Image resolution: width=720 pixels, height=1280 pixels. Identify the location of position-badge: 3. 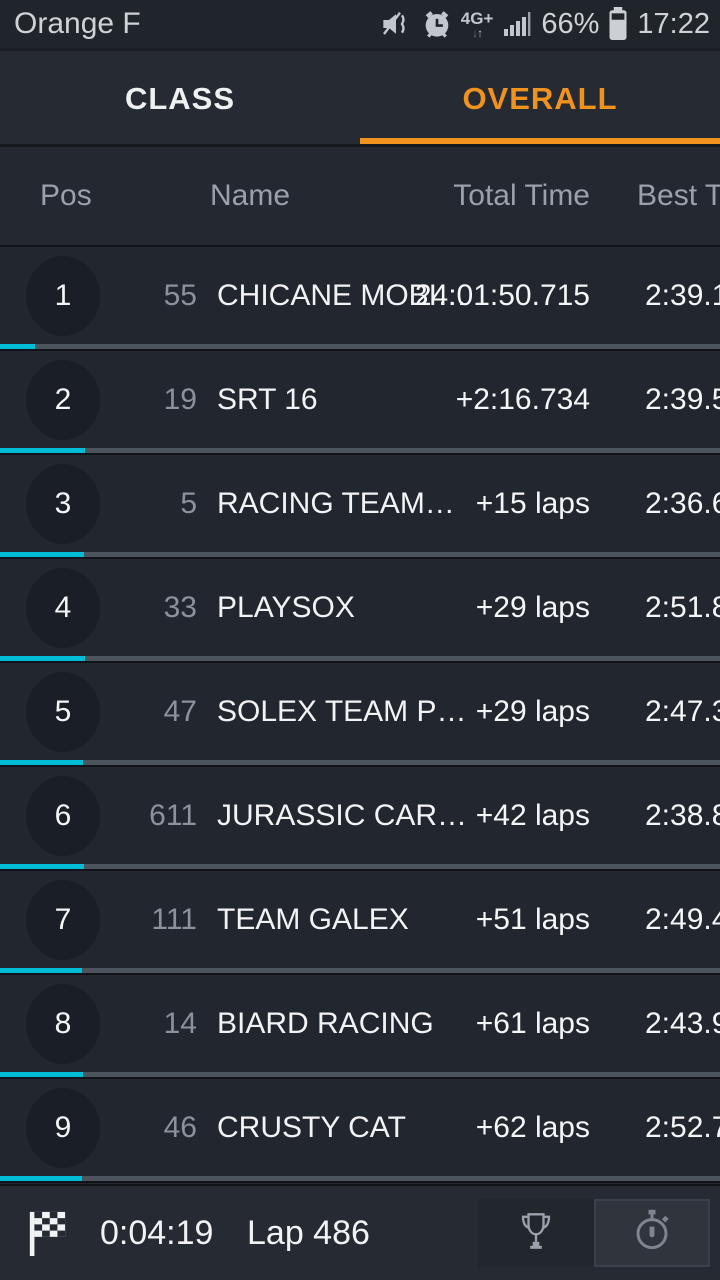
(63, 504).